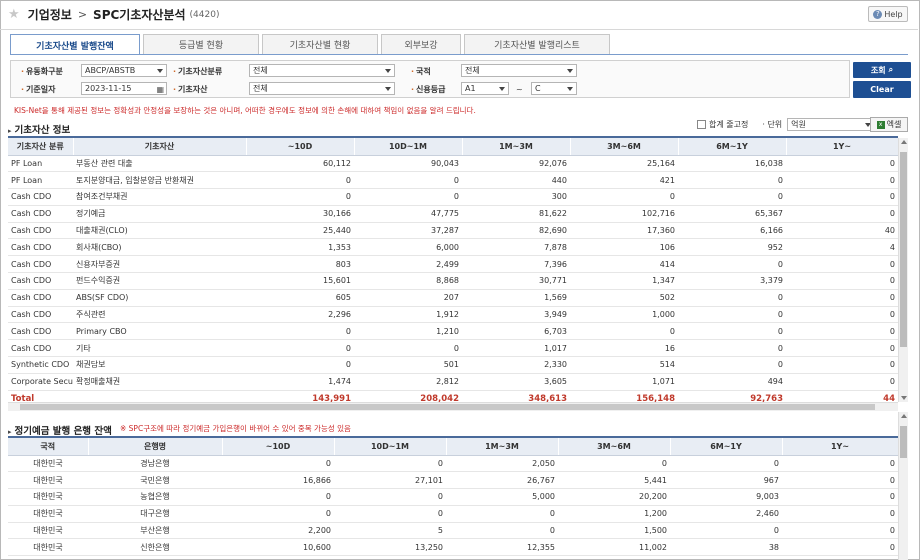 This screenshot has width=920, height=560. What do you see at coordinates (390, 531) in the screenshot?
I see `table-cell: 5` at bounding box center [390, 531].